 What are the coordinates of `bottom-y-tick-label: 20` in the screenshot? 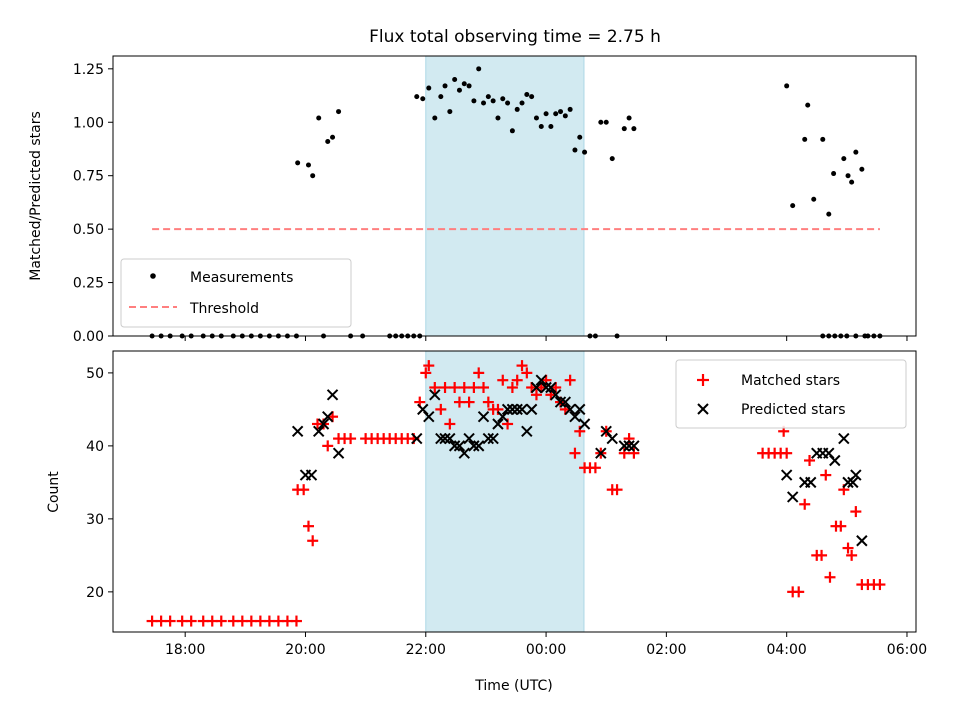 It's located at (95, 593).